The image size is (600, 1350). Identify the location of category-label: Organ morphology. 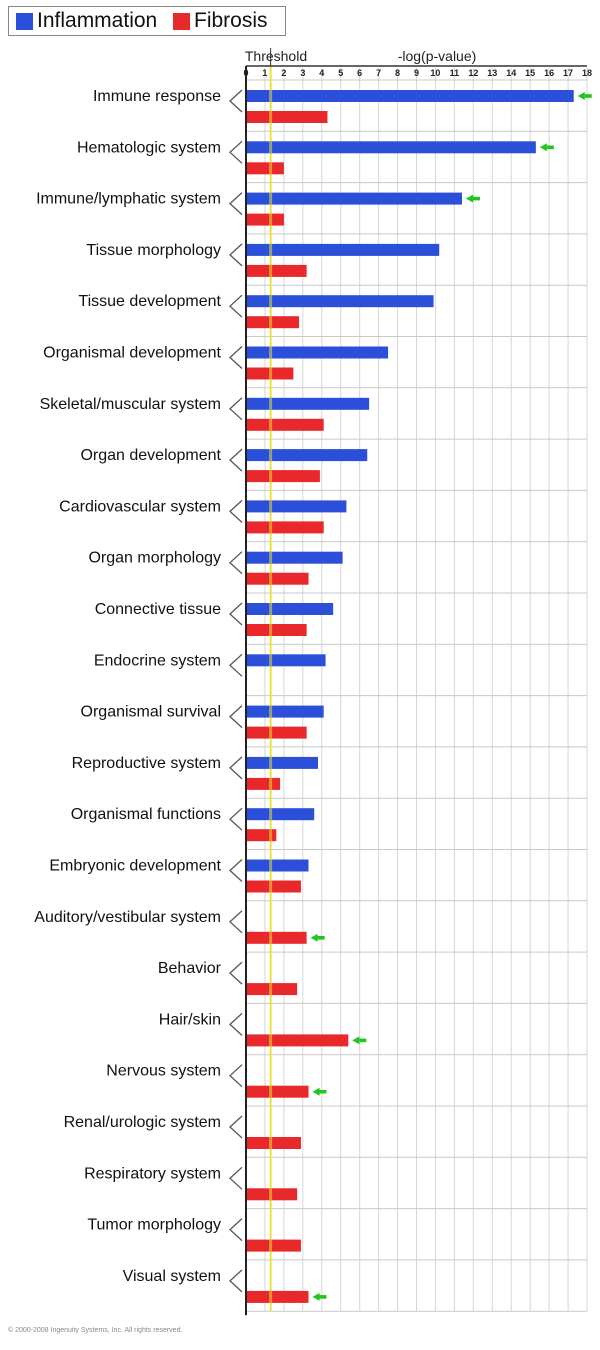
(154, 558).